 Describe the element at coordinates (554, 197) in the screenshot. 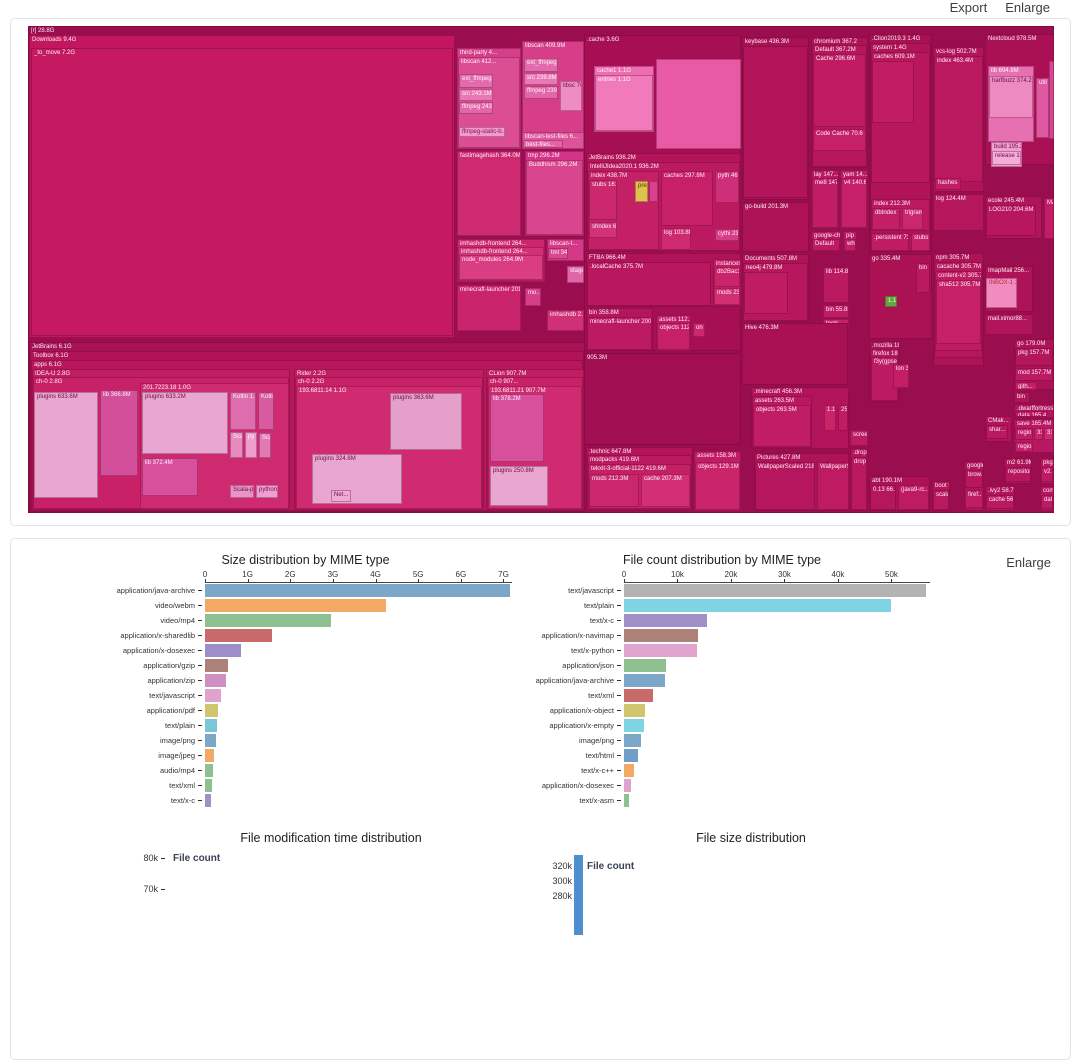

I see `treemap-node: Buddhism 296.2M` at that location.